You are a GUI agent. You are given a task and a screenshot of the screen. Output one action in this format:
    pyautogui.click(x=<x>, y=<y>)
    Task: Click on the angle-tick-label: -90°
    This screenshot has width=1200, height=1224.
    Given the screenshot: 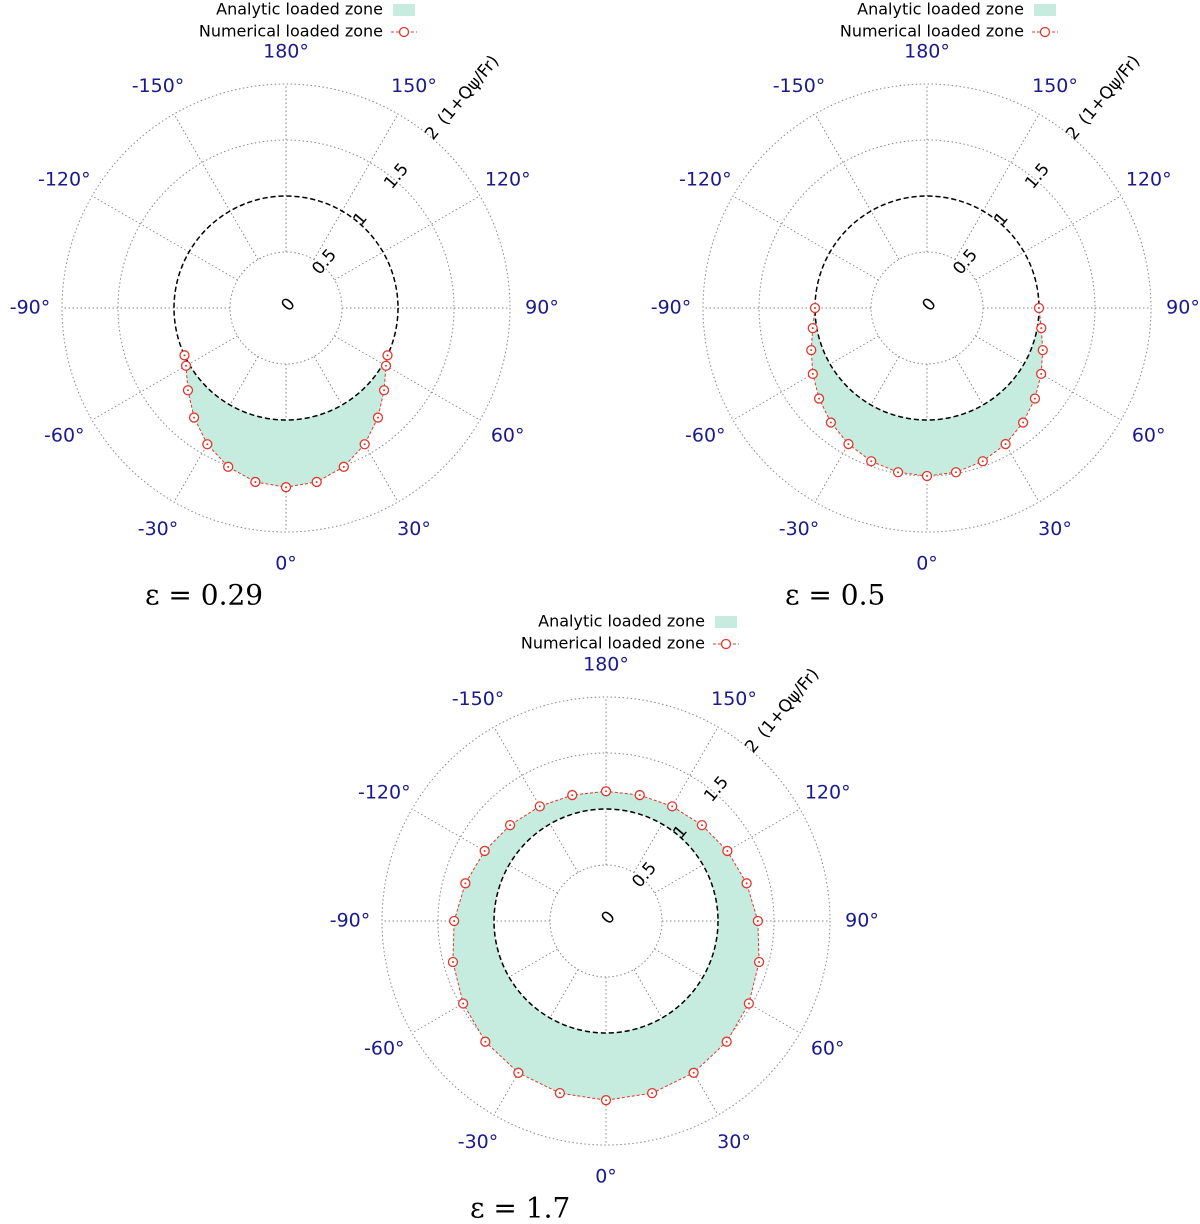 What is the action you would take?
    pyautogui.click(x=671, y=308)
    